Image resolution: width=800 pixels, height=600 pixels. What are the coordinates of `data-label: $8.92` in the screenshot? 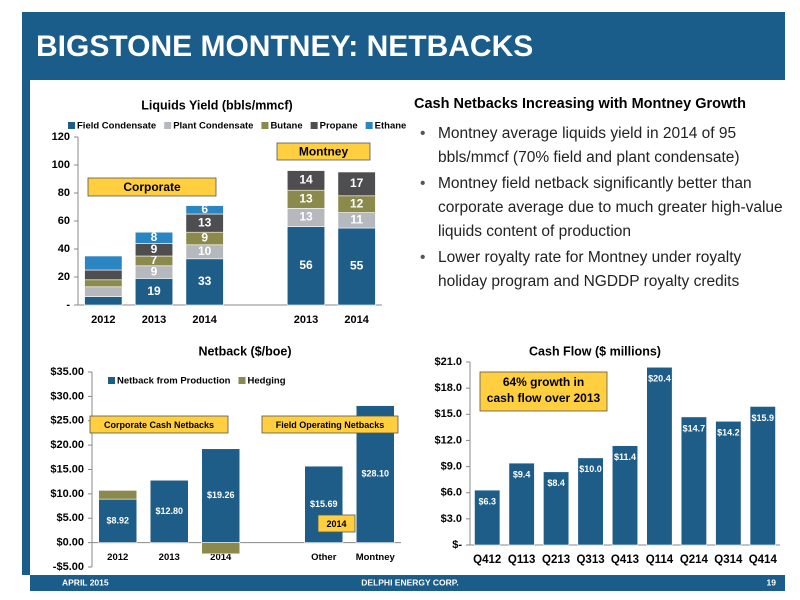 It's located at (117, 520).